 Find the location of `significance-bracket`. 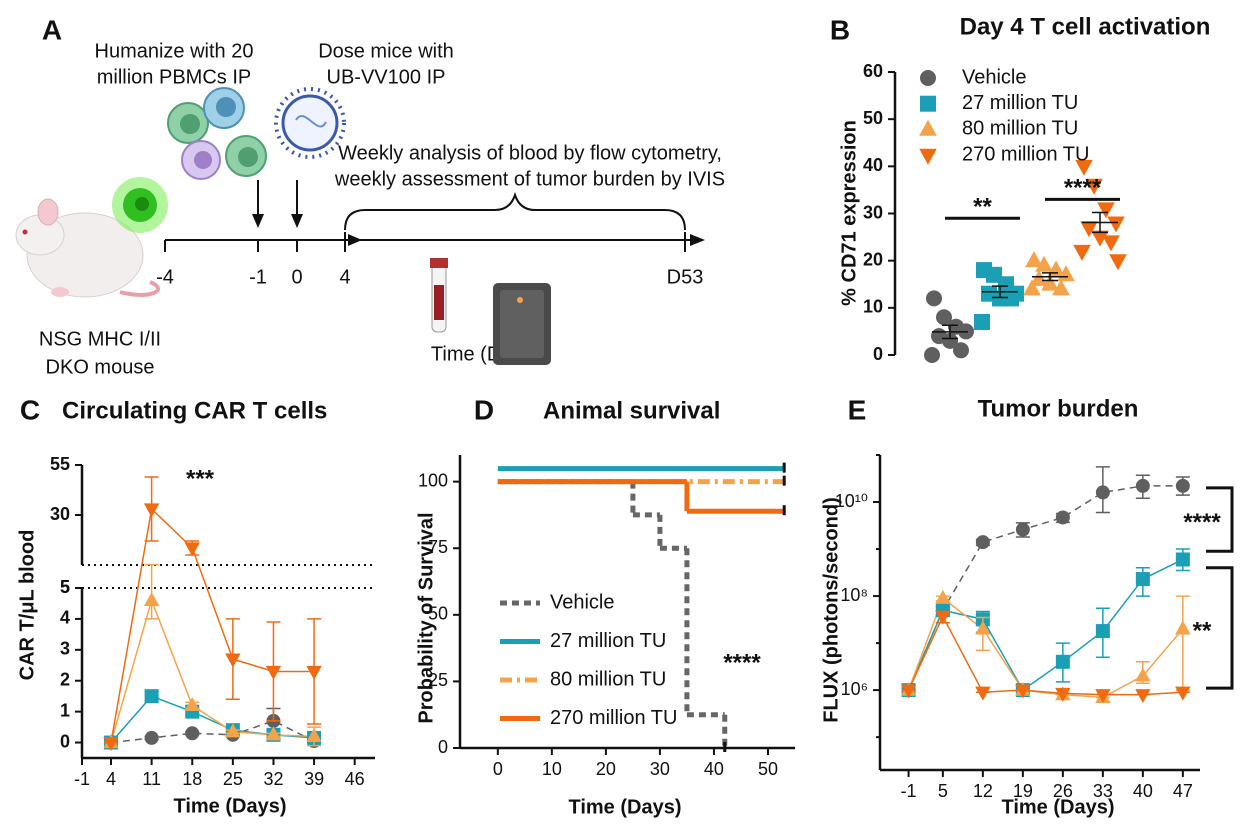

significance-bracket is located at coordinates (1220, 519).